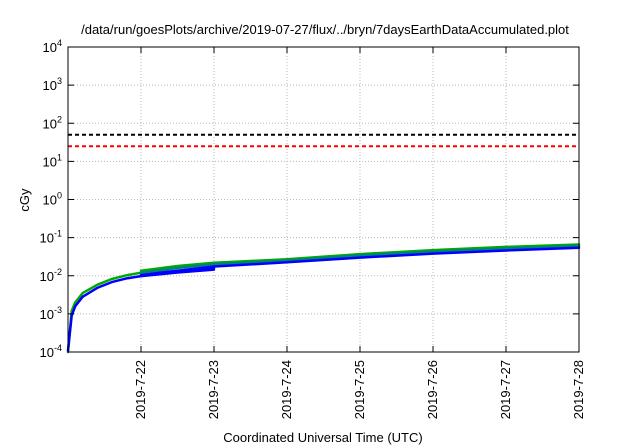 Image resolution: width=640 pixels, height=448 pixels. What do you see at coordinates (52, 199) in the screenshot?
I see `y-tick-label: 10⁰` at bounding box center [52, 199].